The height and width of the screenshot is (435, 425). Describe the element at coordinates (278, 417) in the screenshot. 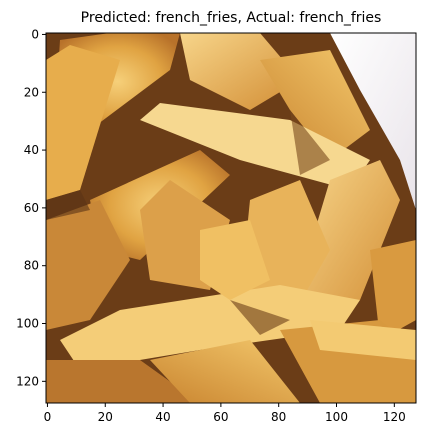

I see `x-tick-label: 80` at that location.